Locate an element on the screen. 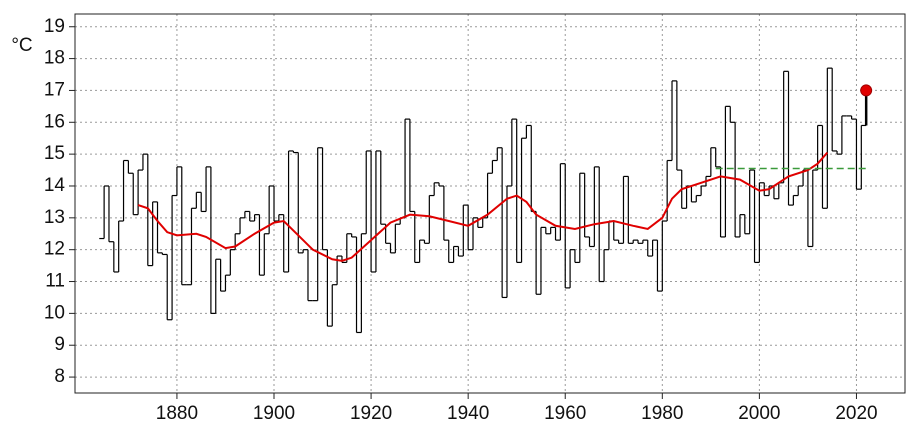 This screenshot has width=920, height=436. y-axis-label: °C is located at coordinates (21, 45).